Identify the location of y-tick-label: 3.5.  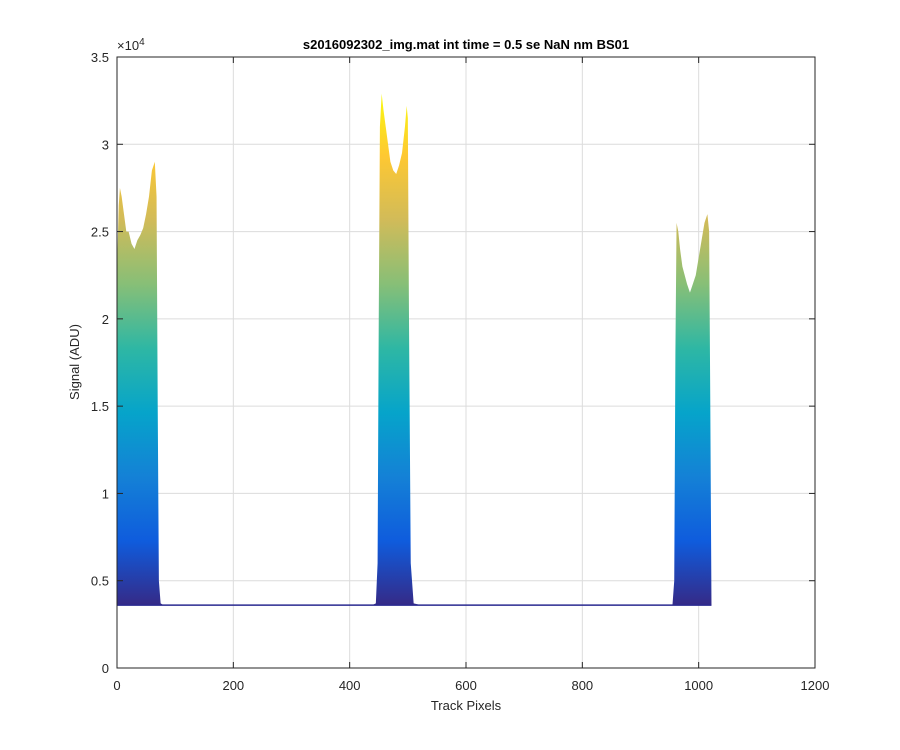
(100, 57).